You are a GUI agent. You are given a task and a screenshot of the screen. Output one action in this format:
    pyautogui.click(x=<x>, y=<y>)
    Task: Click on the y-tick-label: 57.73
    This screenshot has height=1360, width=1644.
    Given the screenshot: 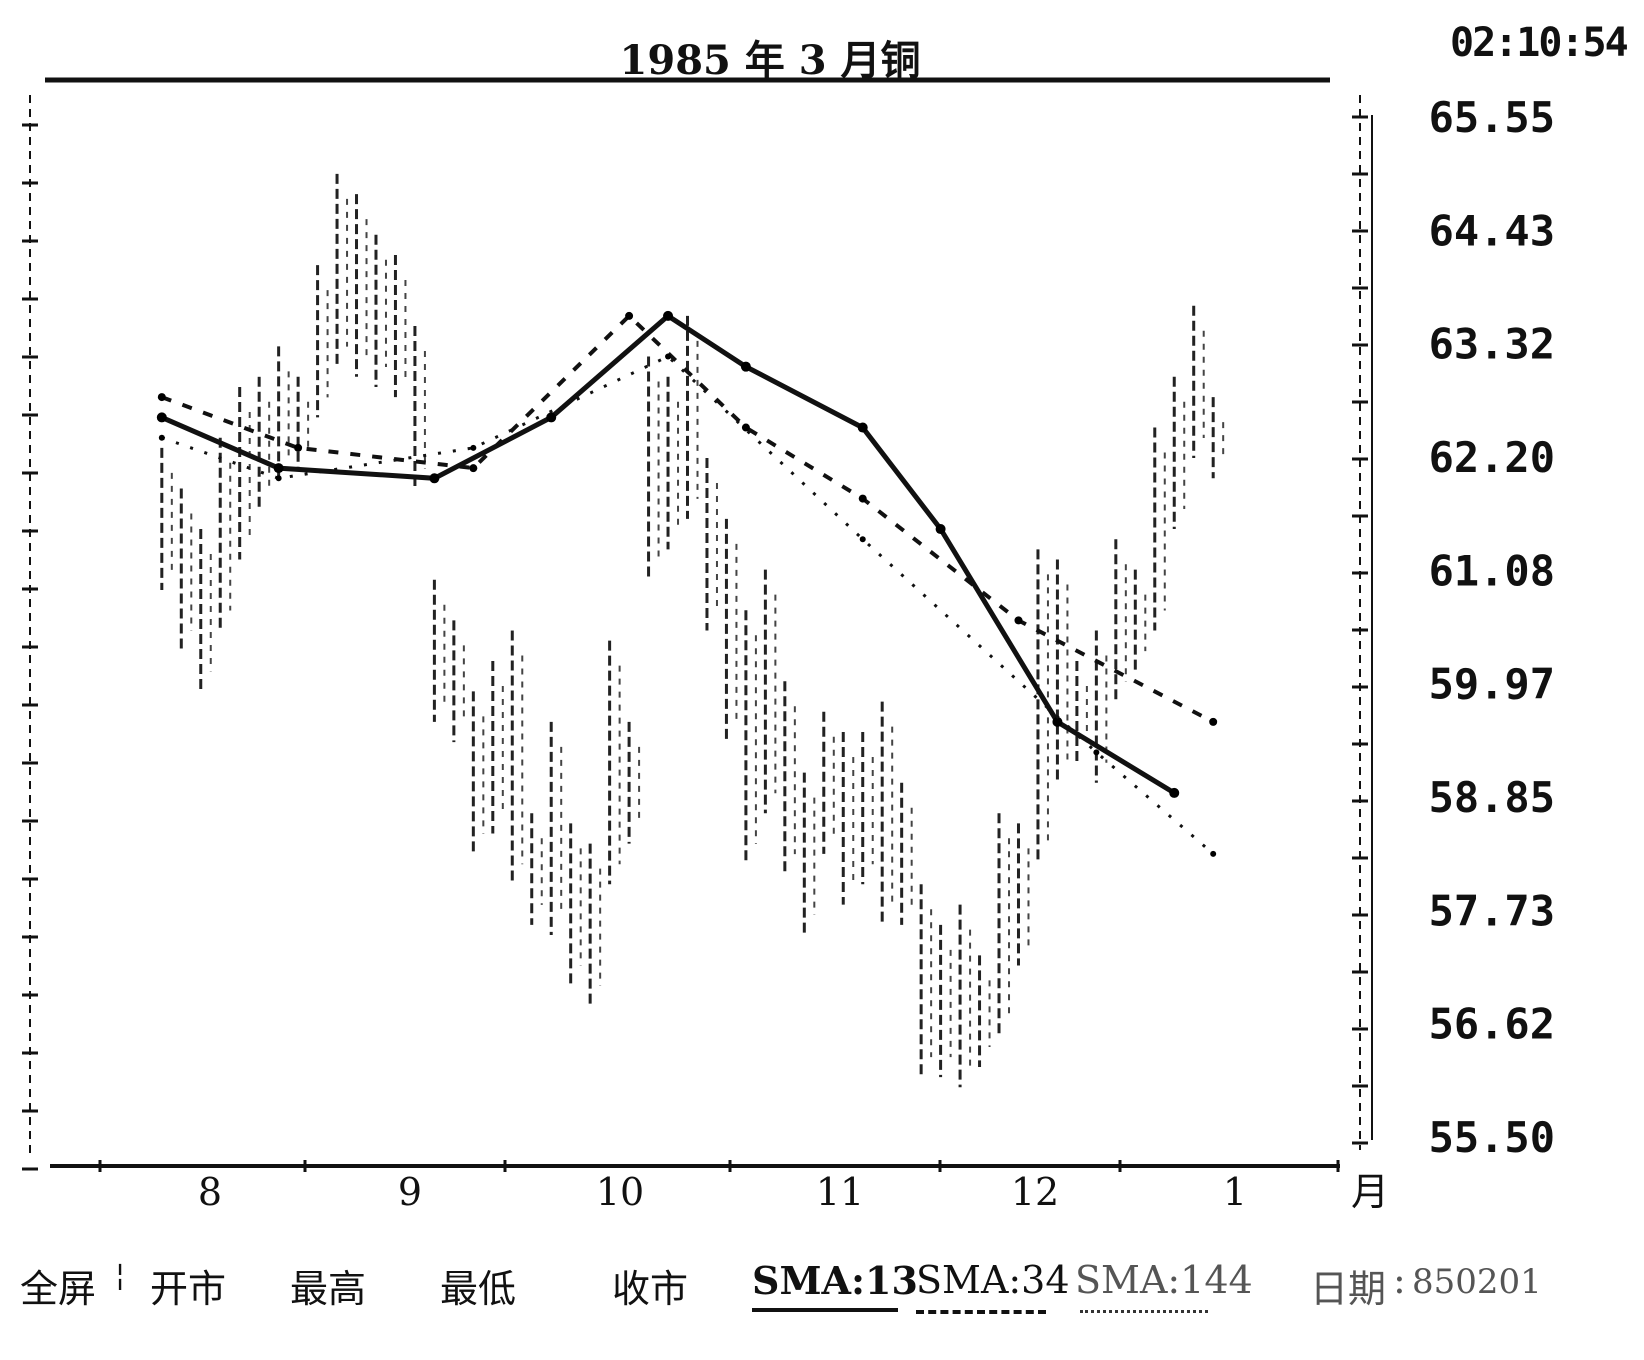 What is the action you would take?
    pyautogui.click(x=1492, y=910)
    